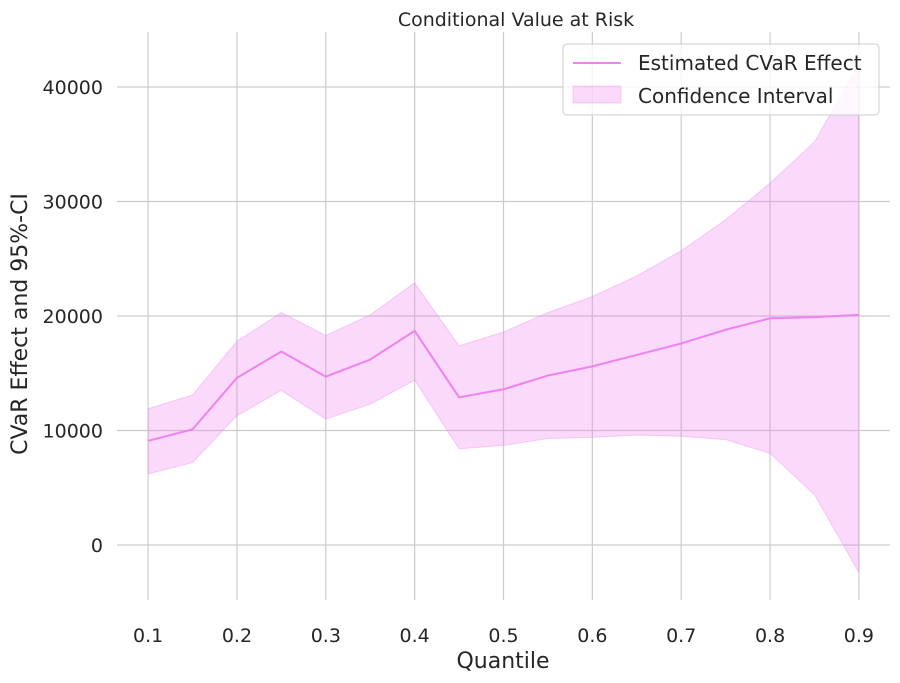 This screenshot has height=683, width=900. I want to click on x-tick-label: 0.5, so click(503, 636).